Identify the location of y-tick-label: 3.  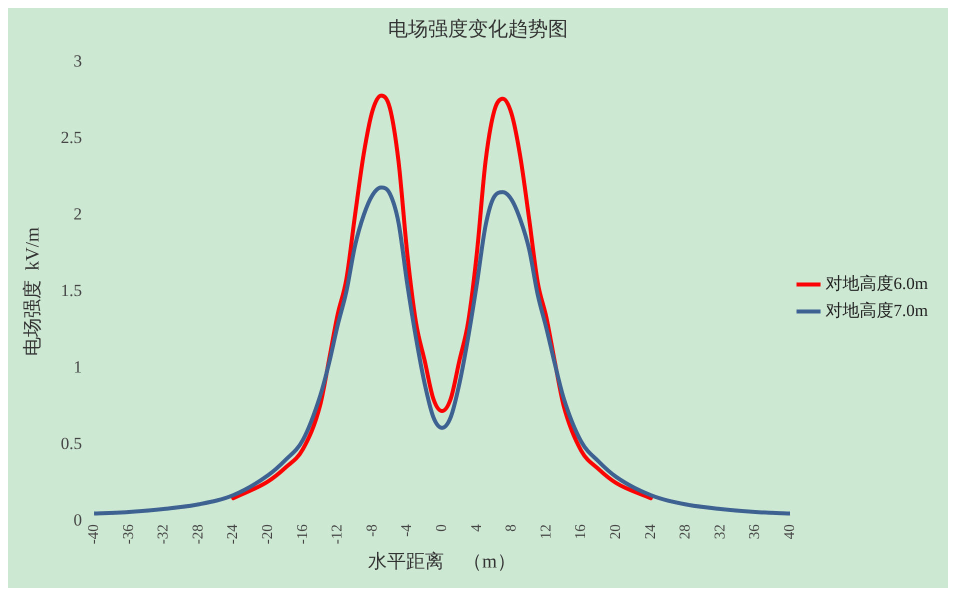
(78, 60).